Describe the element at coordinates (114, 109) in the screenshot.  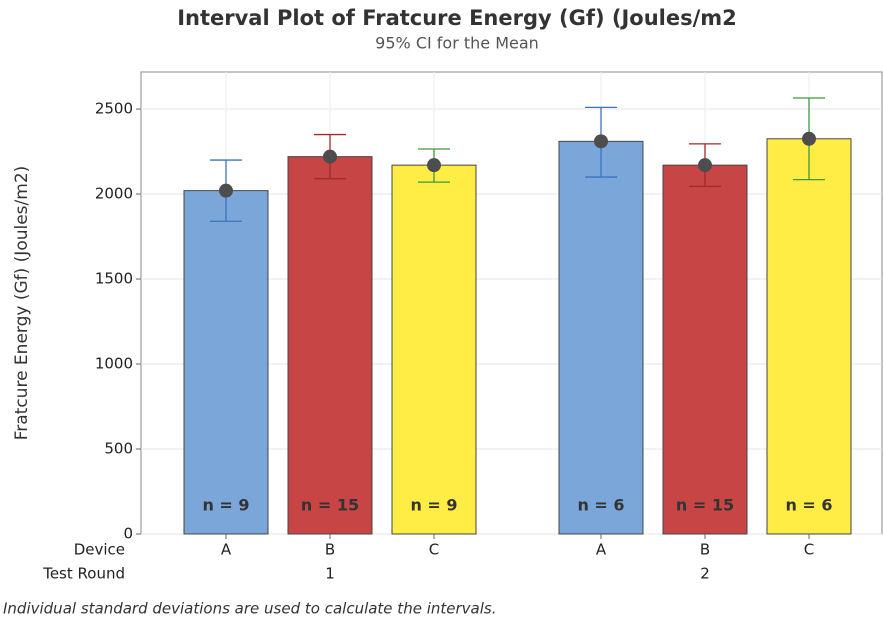
I see `y-tick-label: 2500` at that location.